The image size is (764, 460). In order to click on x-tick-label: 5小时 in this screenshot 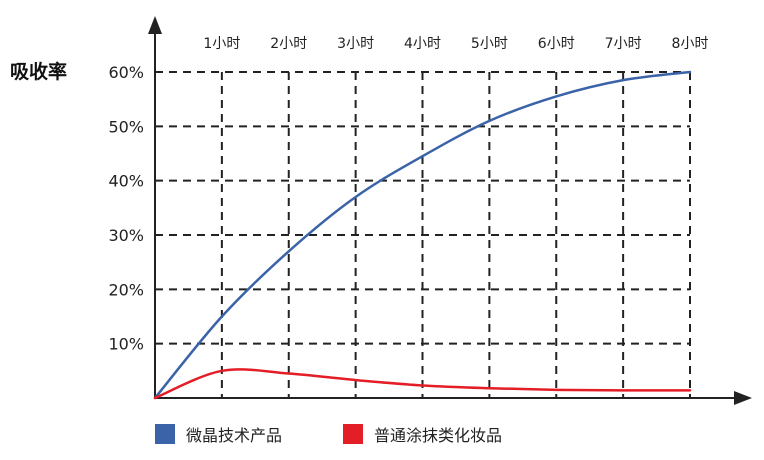, I will do `click(489, 44)`.